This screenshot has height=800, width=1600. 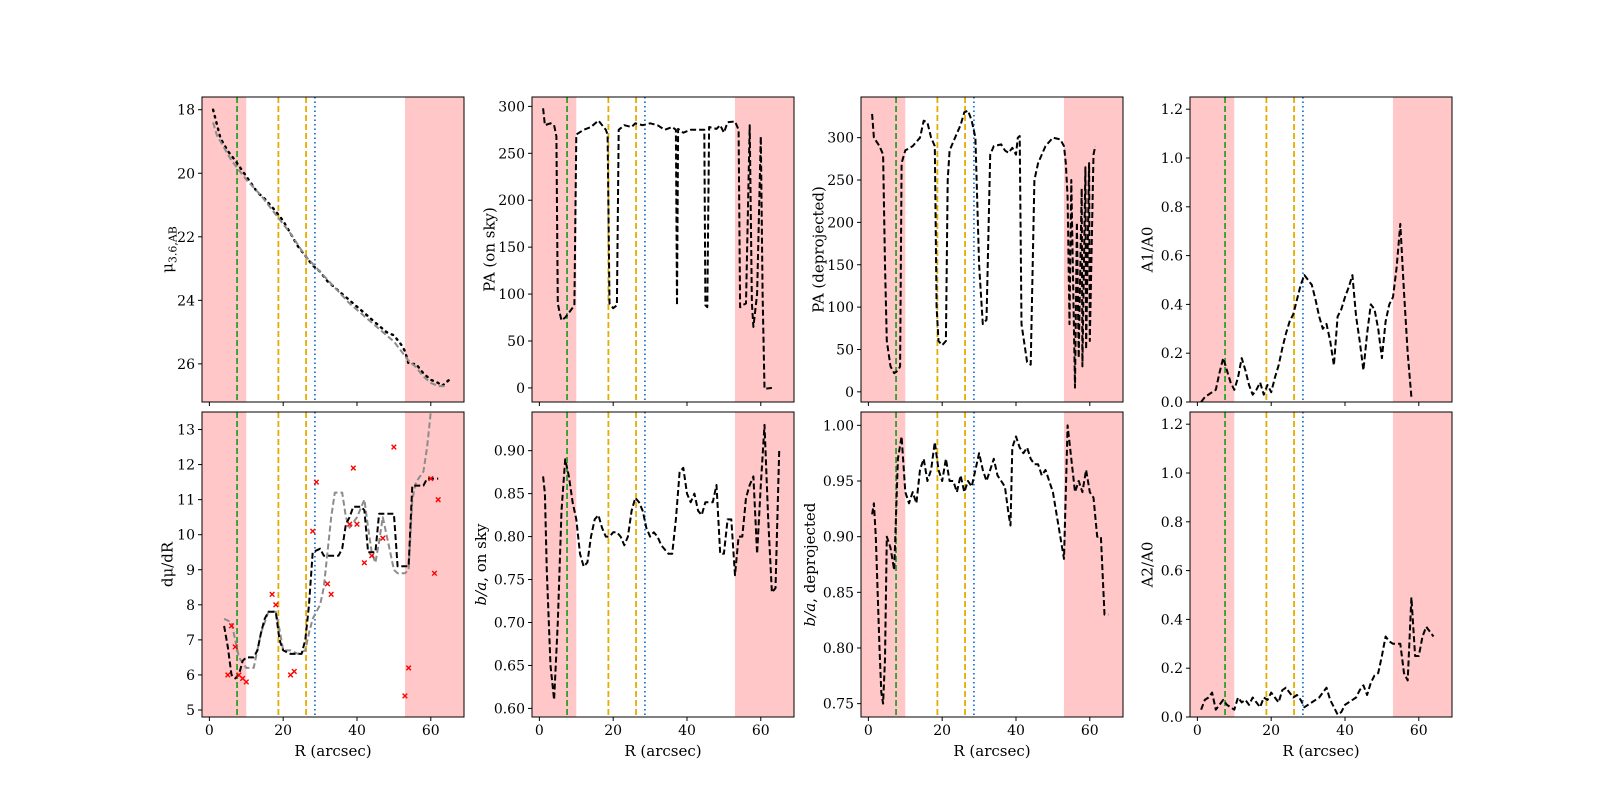 What do you see at coordinates (838, 705) in the screenshot?
I see `y-tick-label: 0.75` at bounding box center [838, 705].